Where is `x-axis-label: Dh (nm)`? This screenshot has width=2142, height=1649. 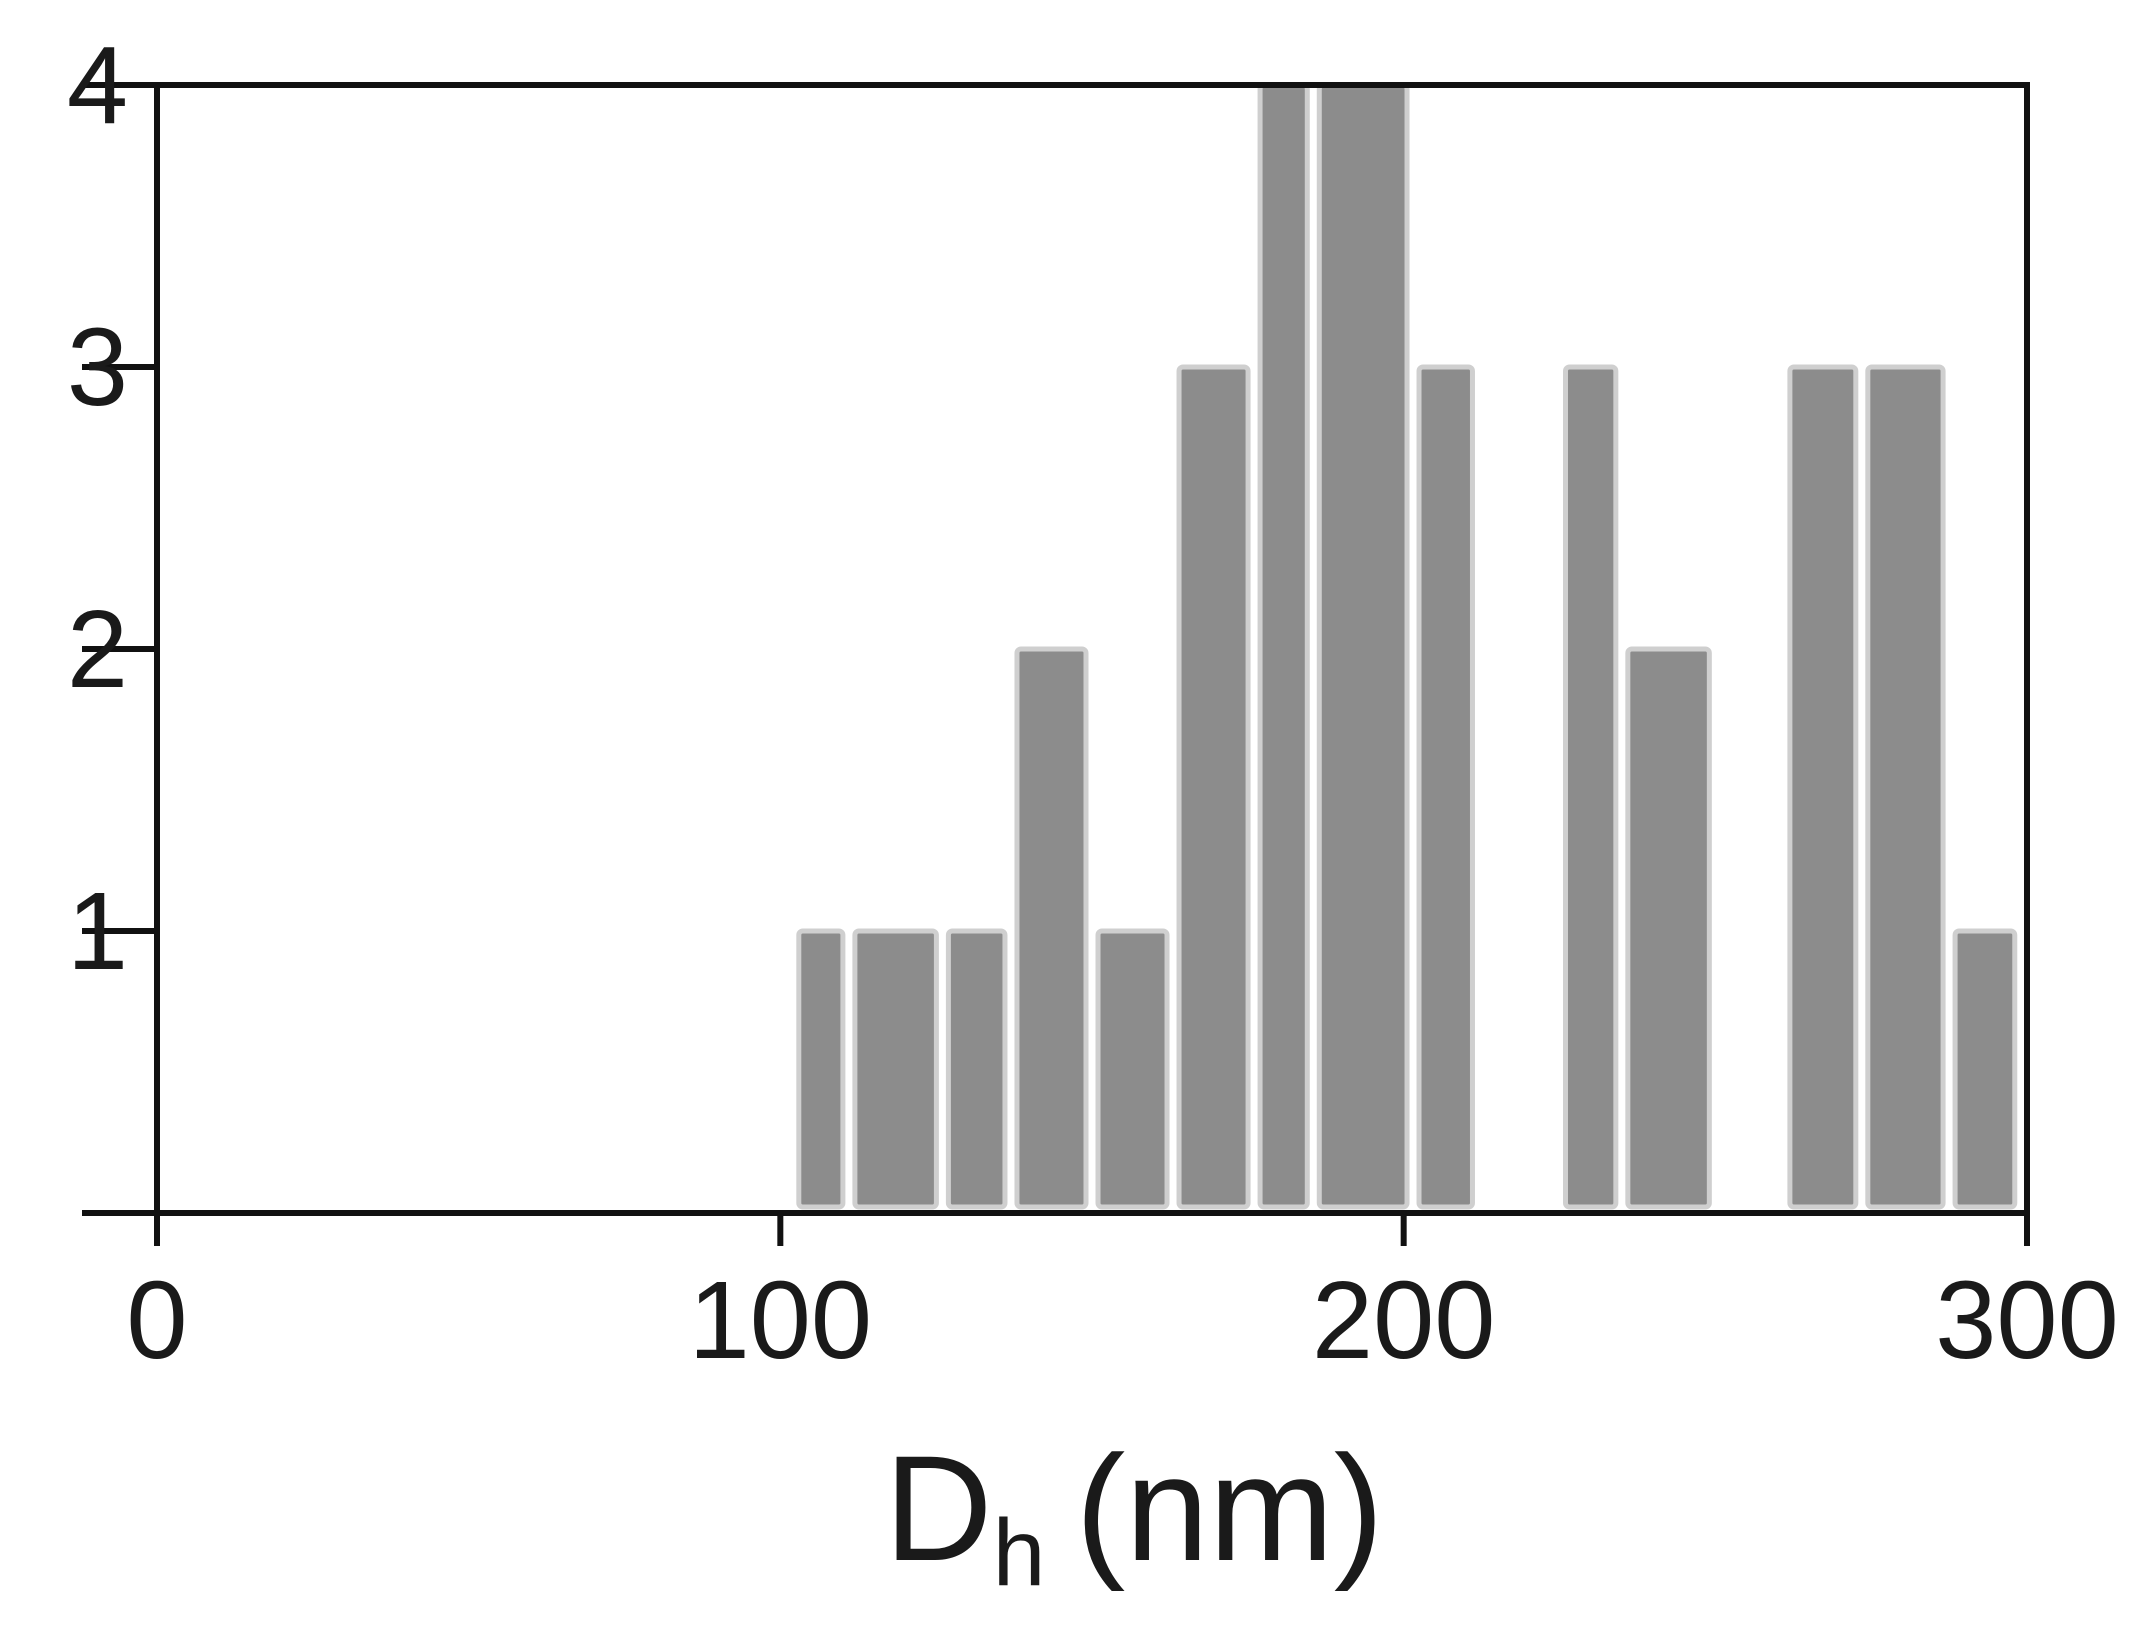 x-axis-label: Dh (nm) is located at coordinates (1133, 1515).